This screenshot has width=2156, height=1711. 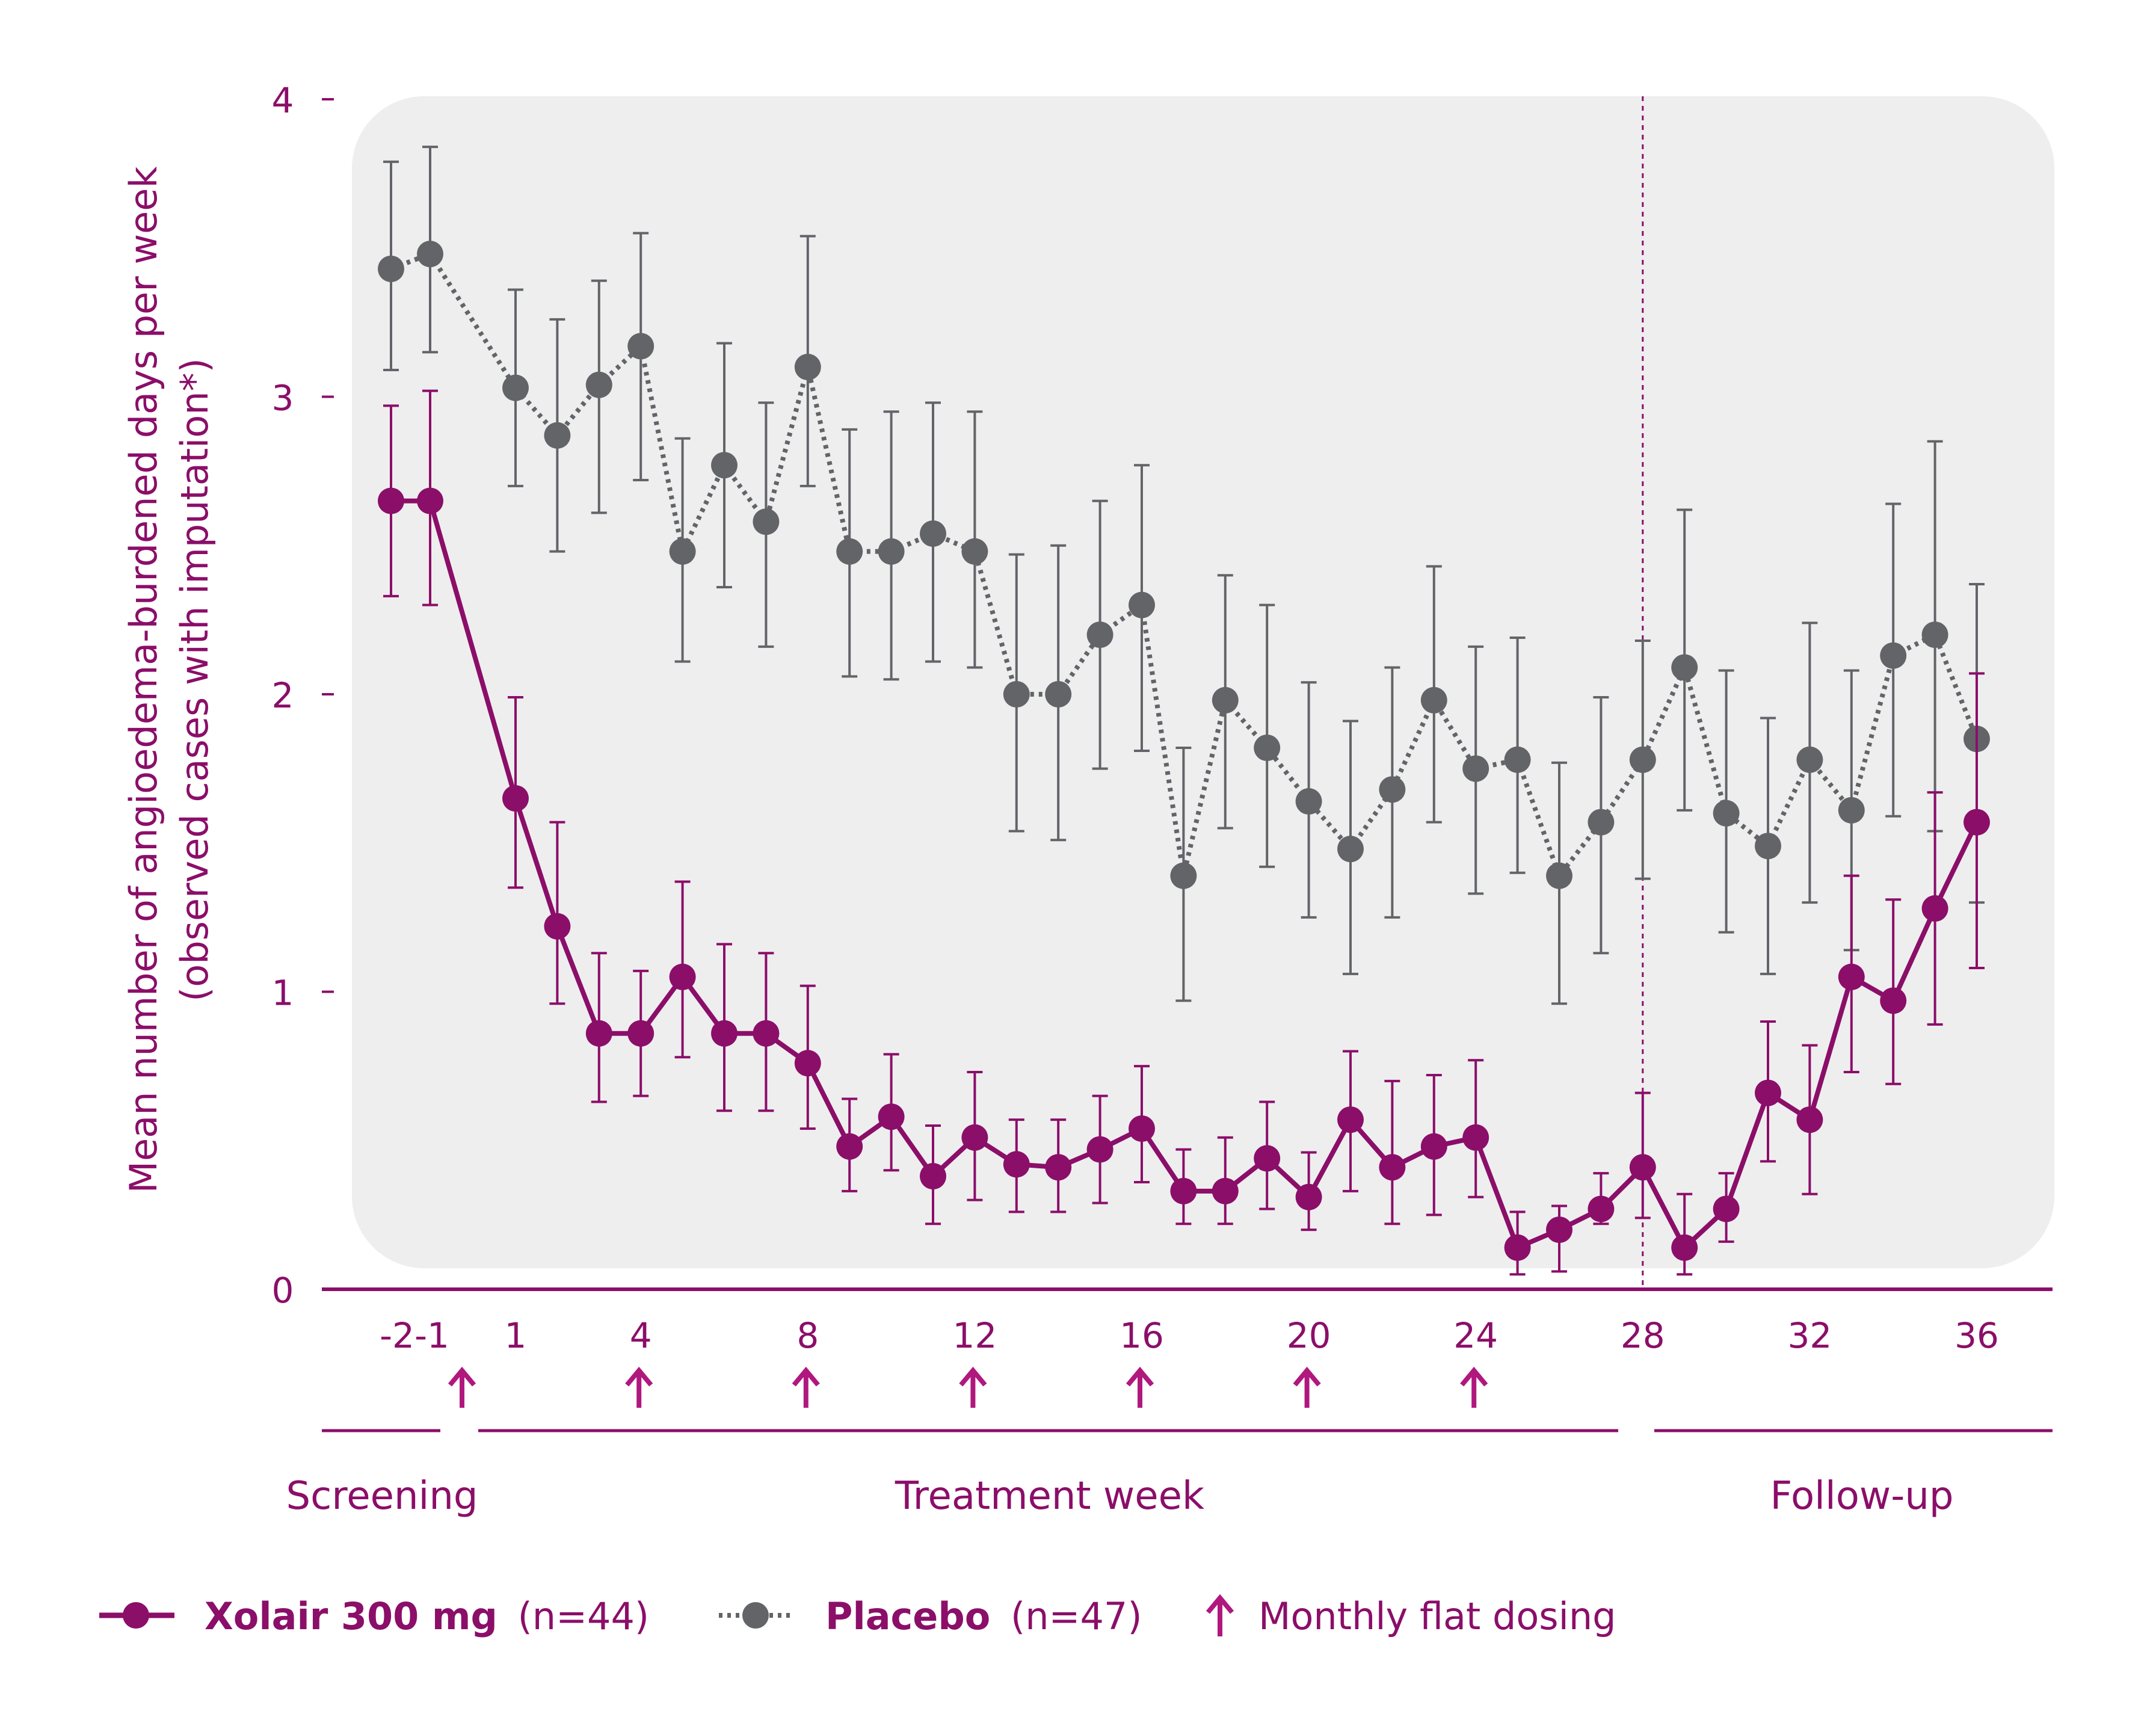 What do you see at coordinates (1862, 1496) in the screenshot?
I see `period-label: Follow-up` at bounding box center [1862, 1496].